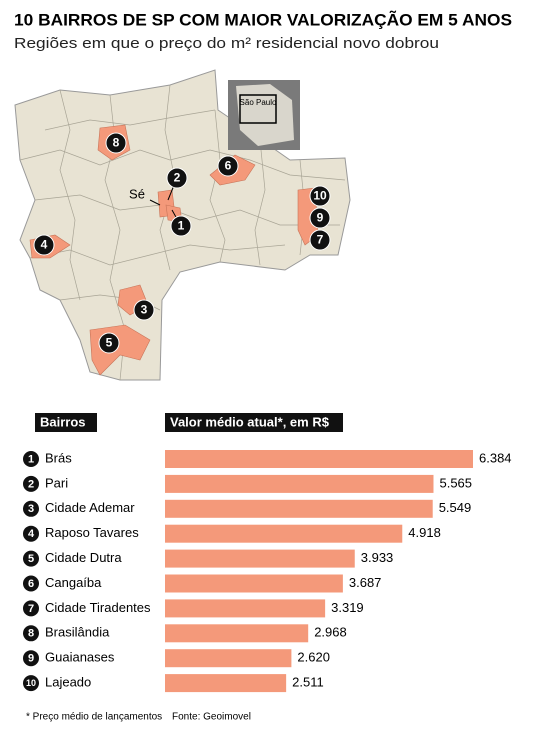 This screenshot has width=550, height=736. I want to click on rank-label: 5, so click(31, 559).